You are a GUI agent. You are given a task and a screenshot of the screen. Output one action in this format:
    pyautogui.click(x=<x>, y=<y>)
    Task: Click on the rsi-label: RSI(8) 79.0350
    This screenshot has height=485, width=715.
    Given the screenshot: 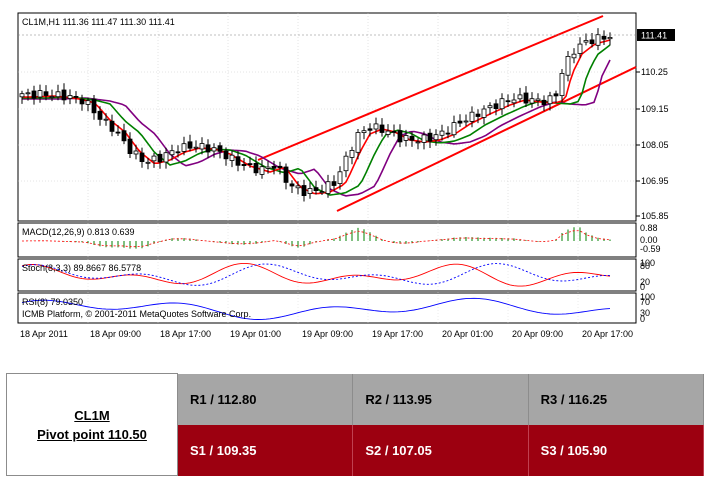 What is the action you would take?
    pyautogui.click(x=52, y=302)
    